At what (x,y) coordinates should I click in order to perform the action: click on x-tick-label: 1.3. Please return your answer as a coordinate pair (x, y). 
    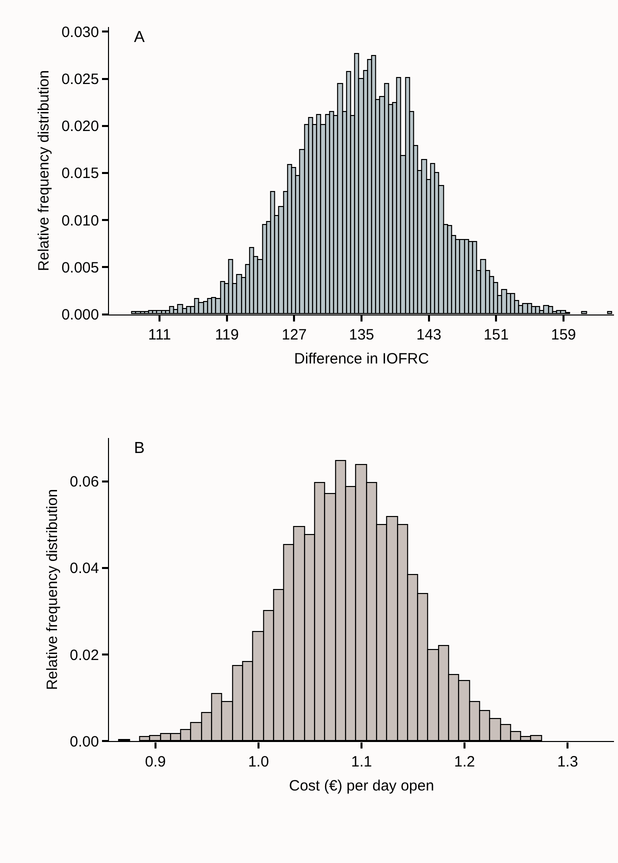
    Looking at the image, I should click on (567, 761).